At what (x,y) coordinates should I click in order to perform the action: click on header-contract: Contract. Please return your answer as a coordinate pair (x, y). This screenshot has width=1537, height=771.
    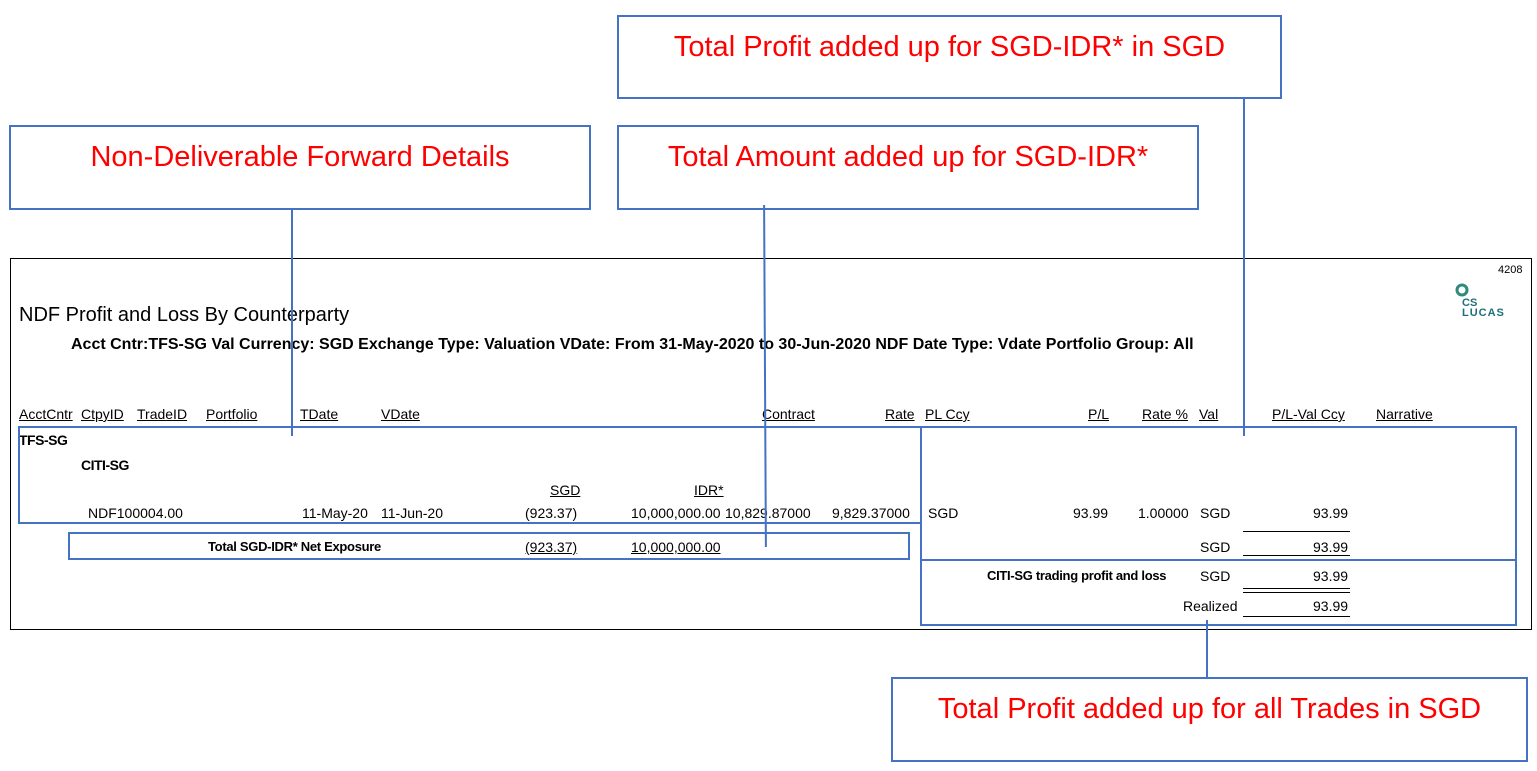
    Looking at the image, I should click on (788, 414).